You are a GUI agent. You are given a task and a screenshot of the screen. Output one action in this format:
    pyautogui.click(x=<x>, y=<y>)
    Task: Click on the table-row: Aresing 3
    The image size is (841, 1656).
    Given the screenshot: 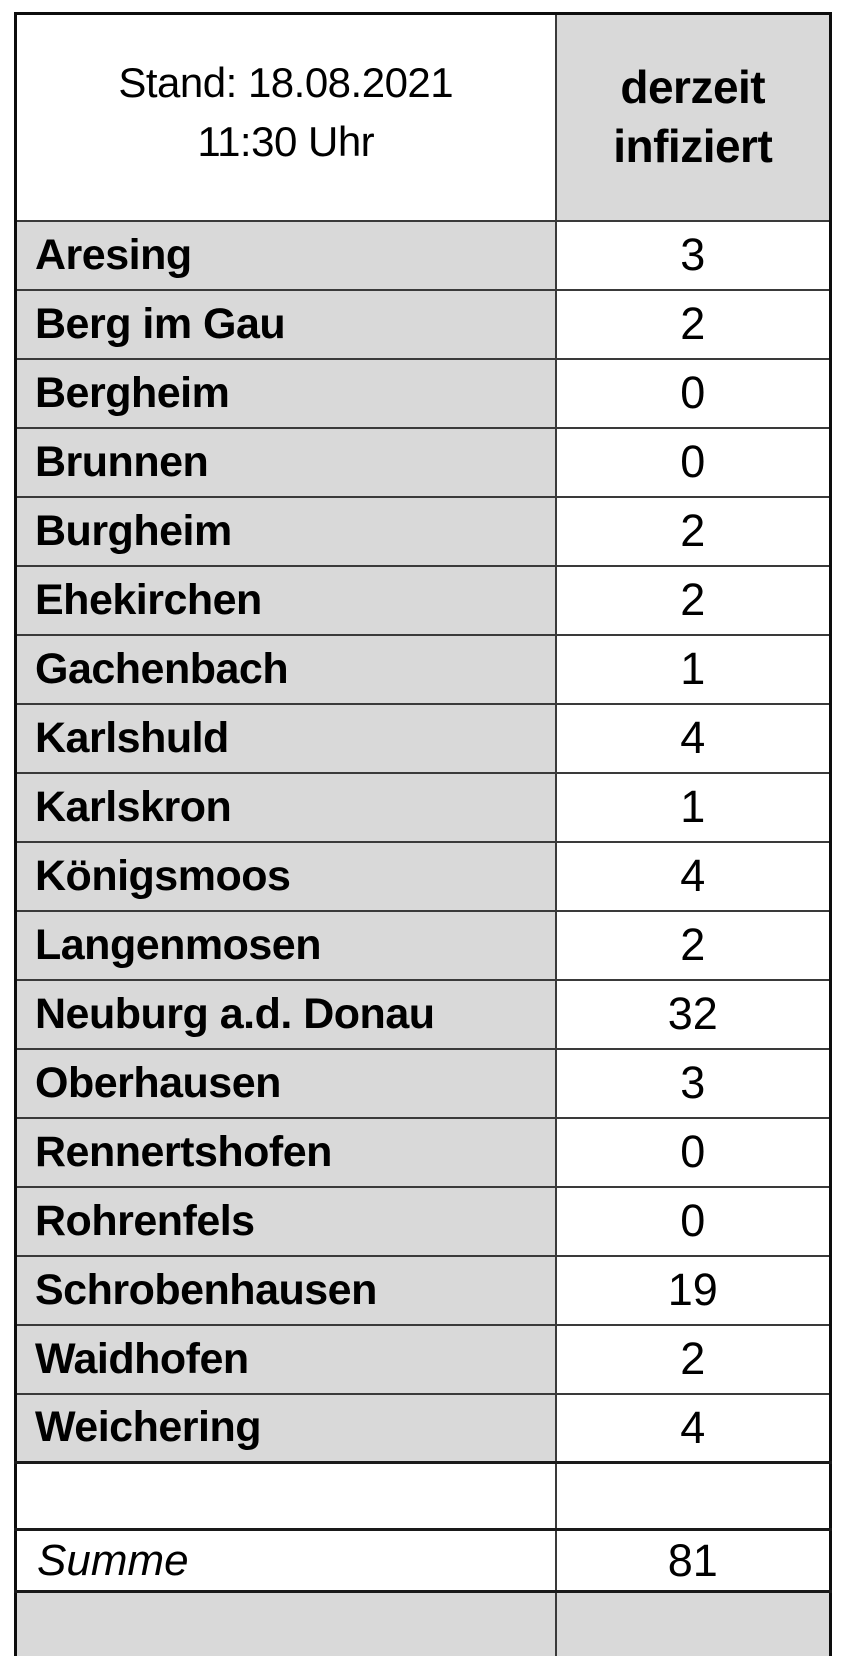 What is the action you would take?
    pyautogui.click(x=423, y=255)
    